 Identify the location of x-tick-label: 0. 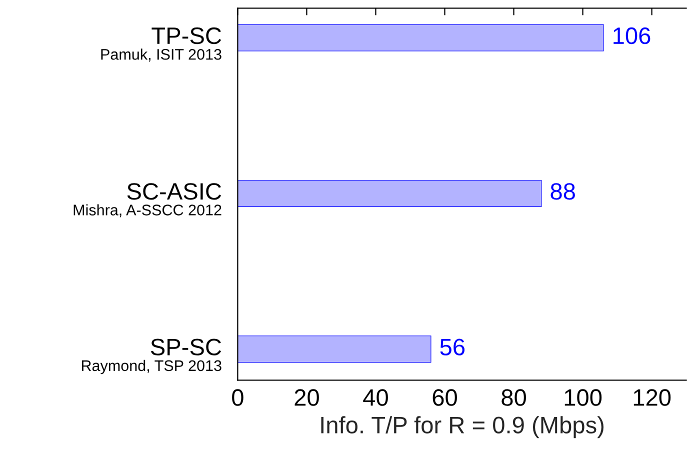
(238, 397).